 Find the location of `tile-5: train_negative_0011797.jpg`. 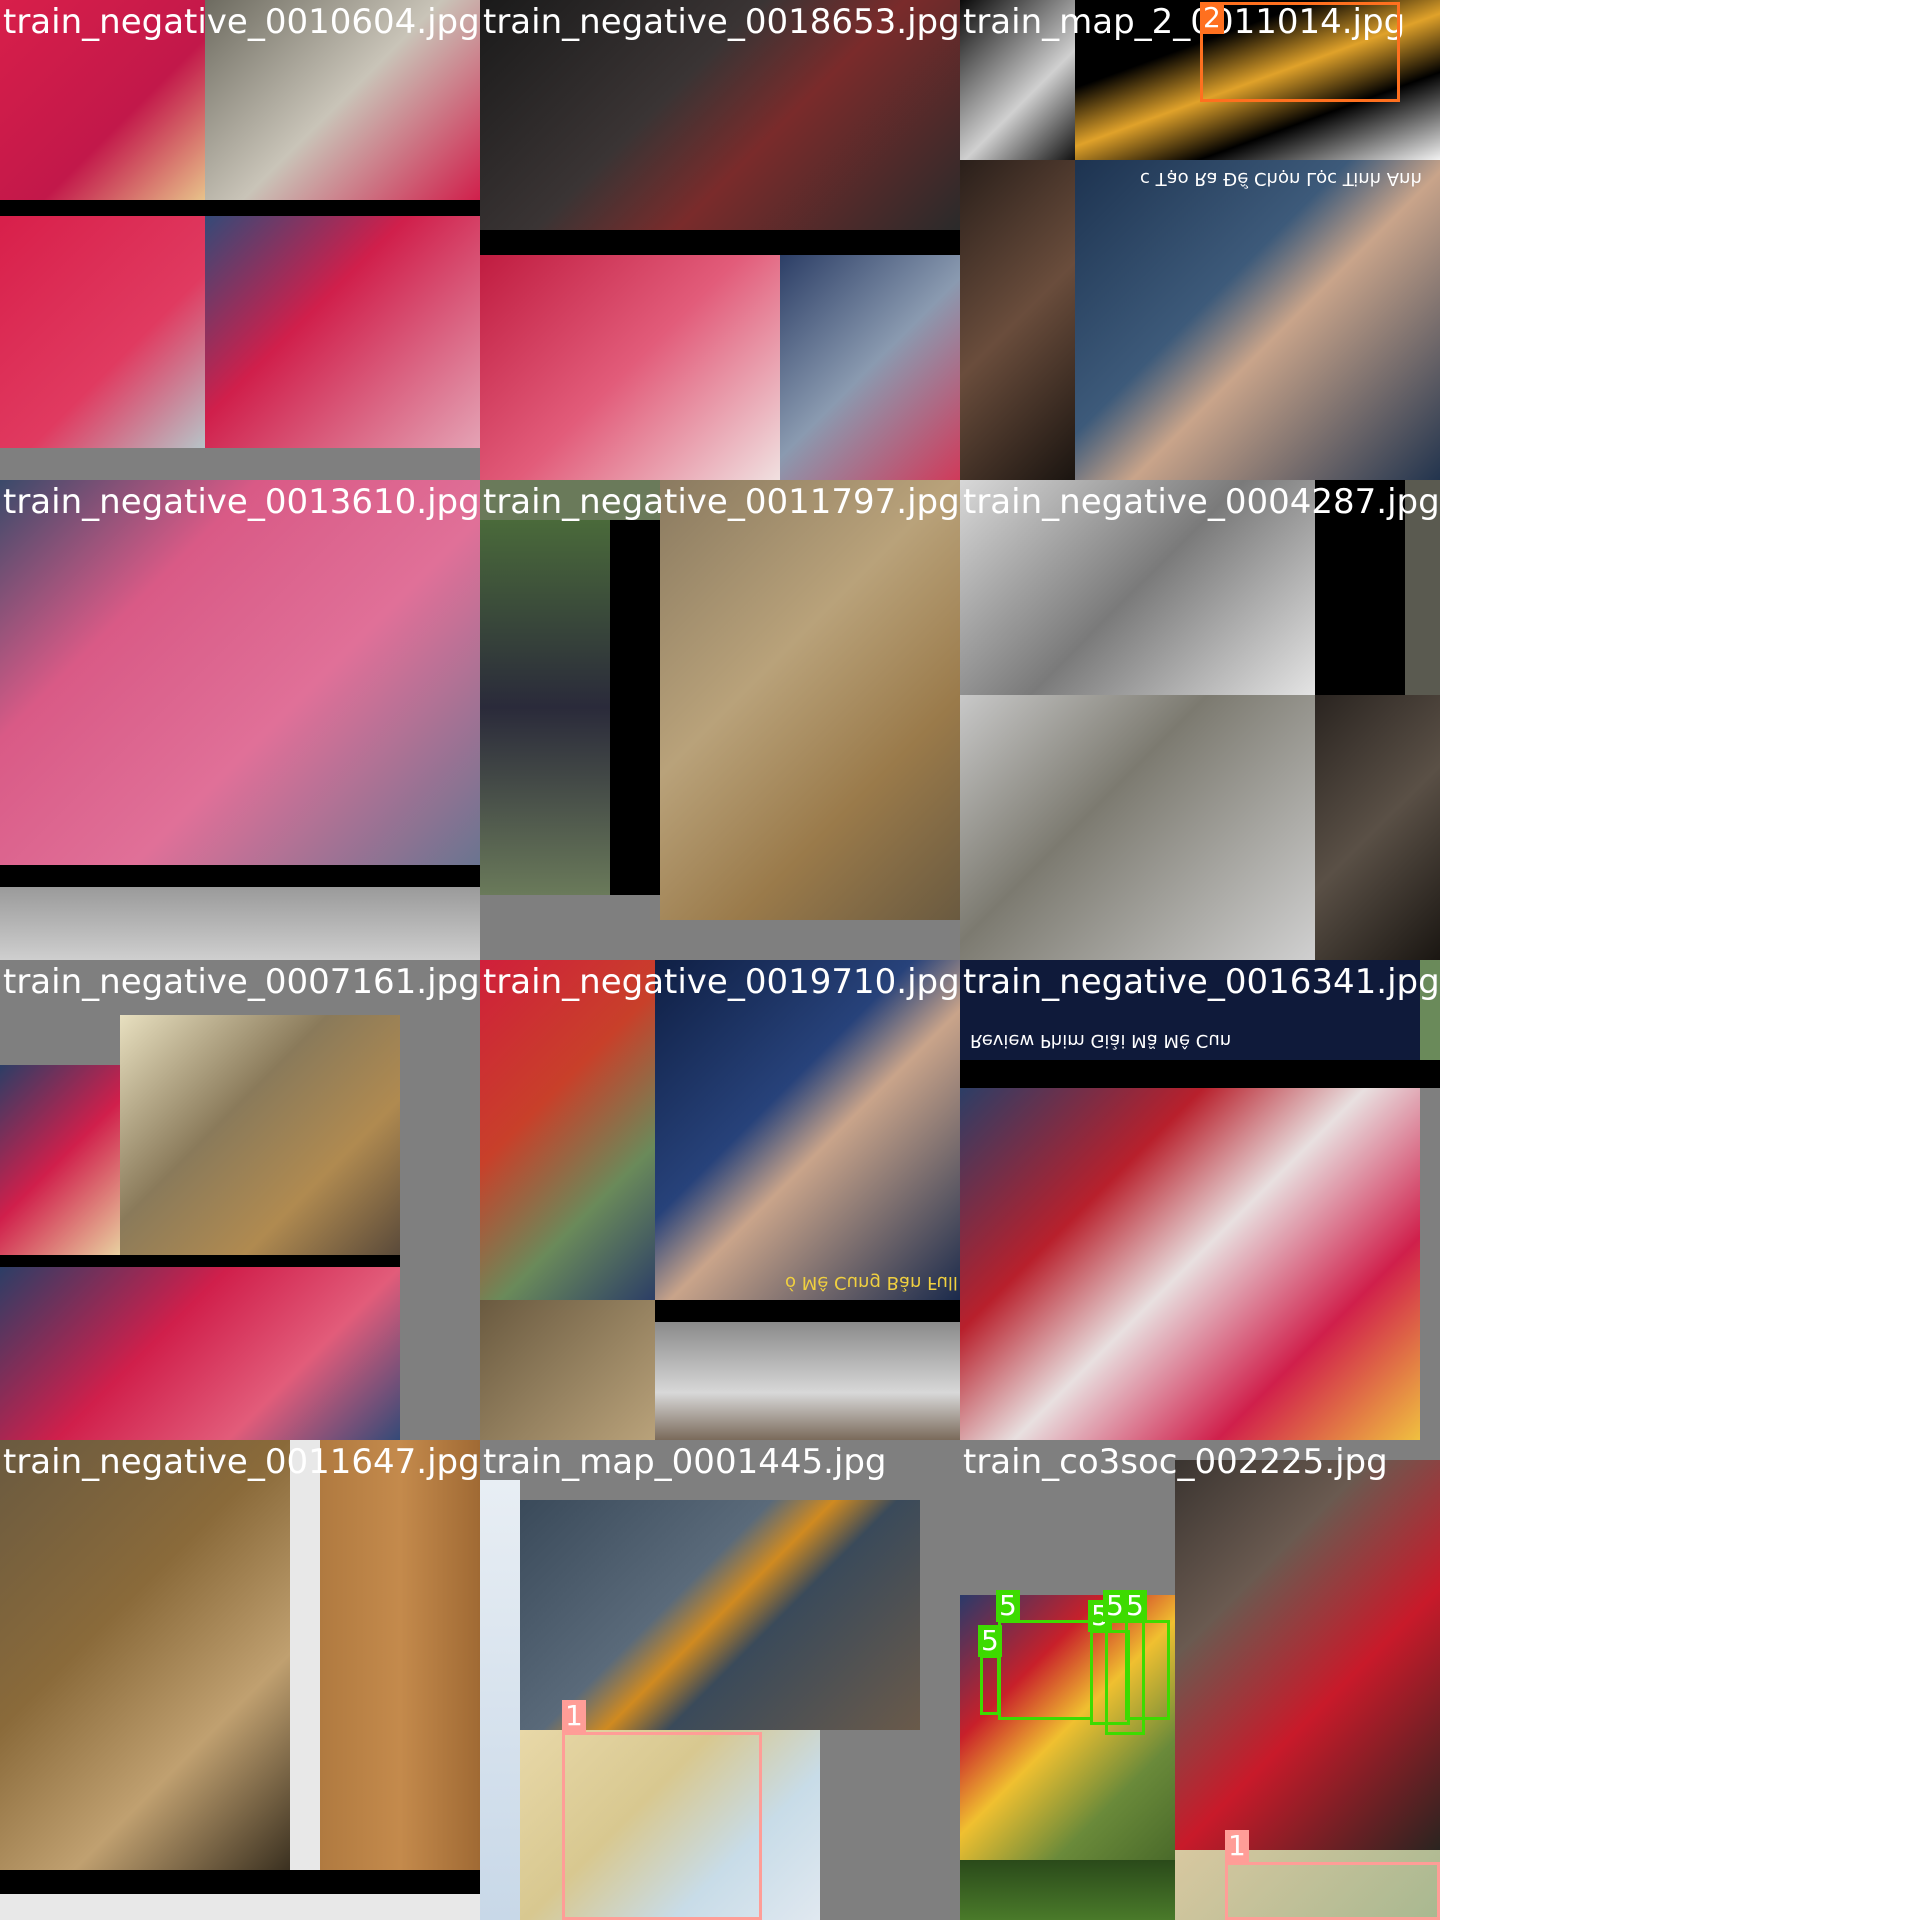

tile-5: train_negative_0011797.jpg is located at coordinates (720, 720).